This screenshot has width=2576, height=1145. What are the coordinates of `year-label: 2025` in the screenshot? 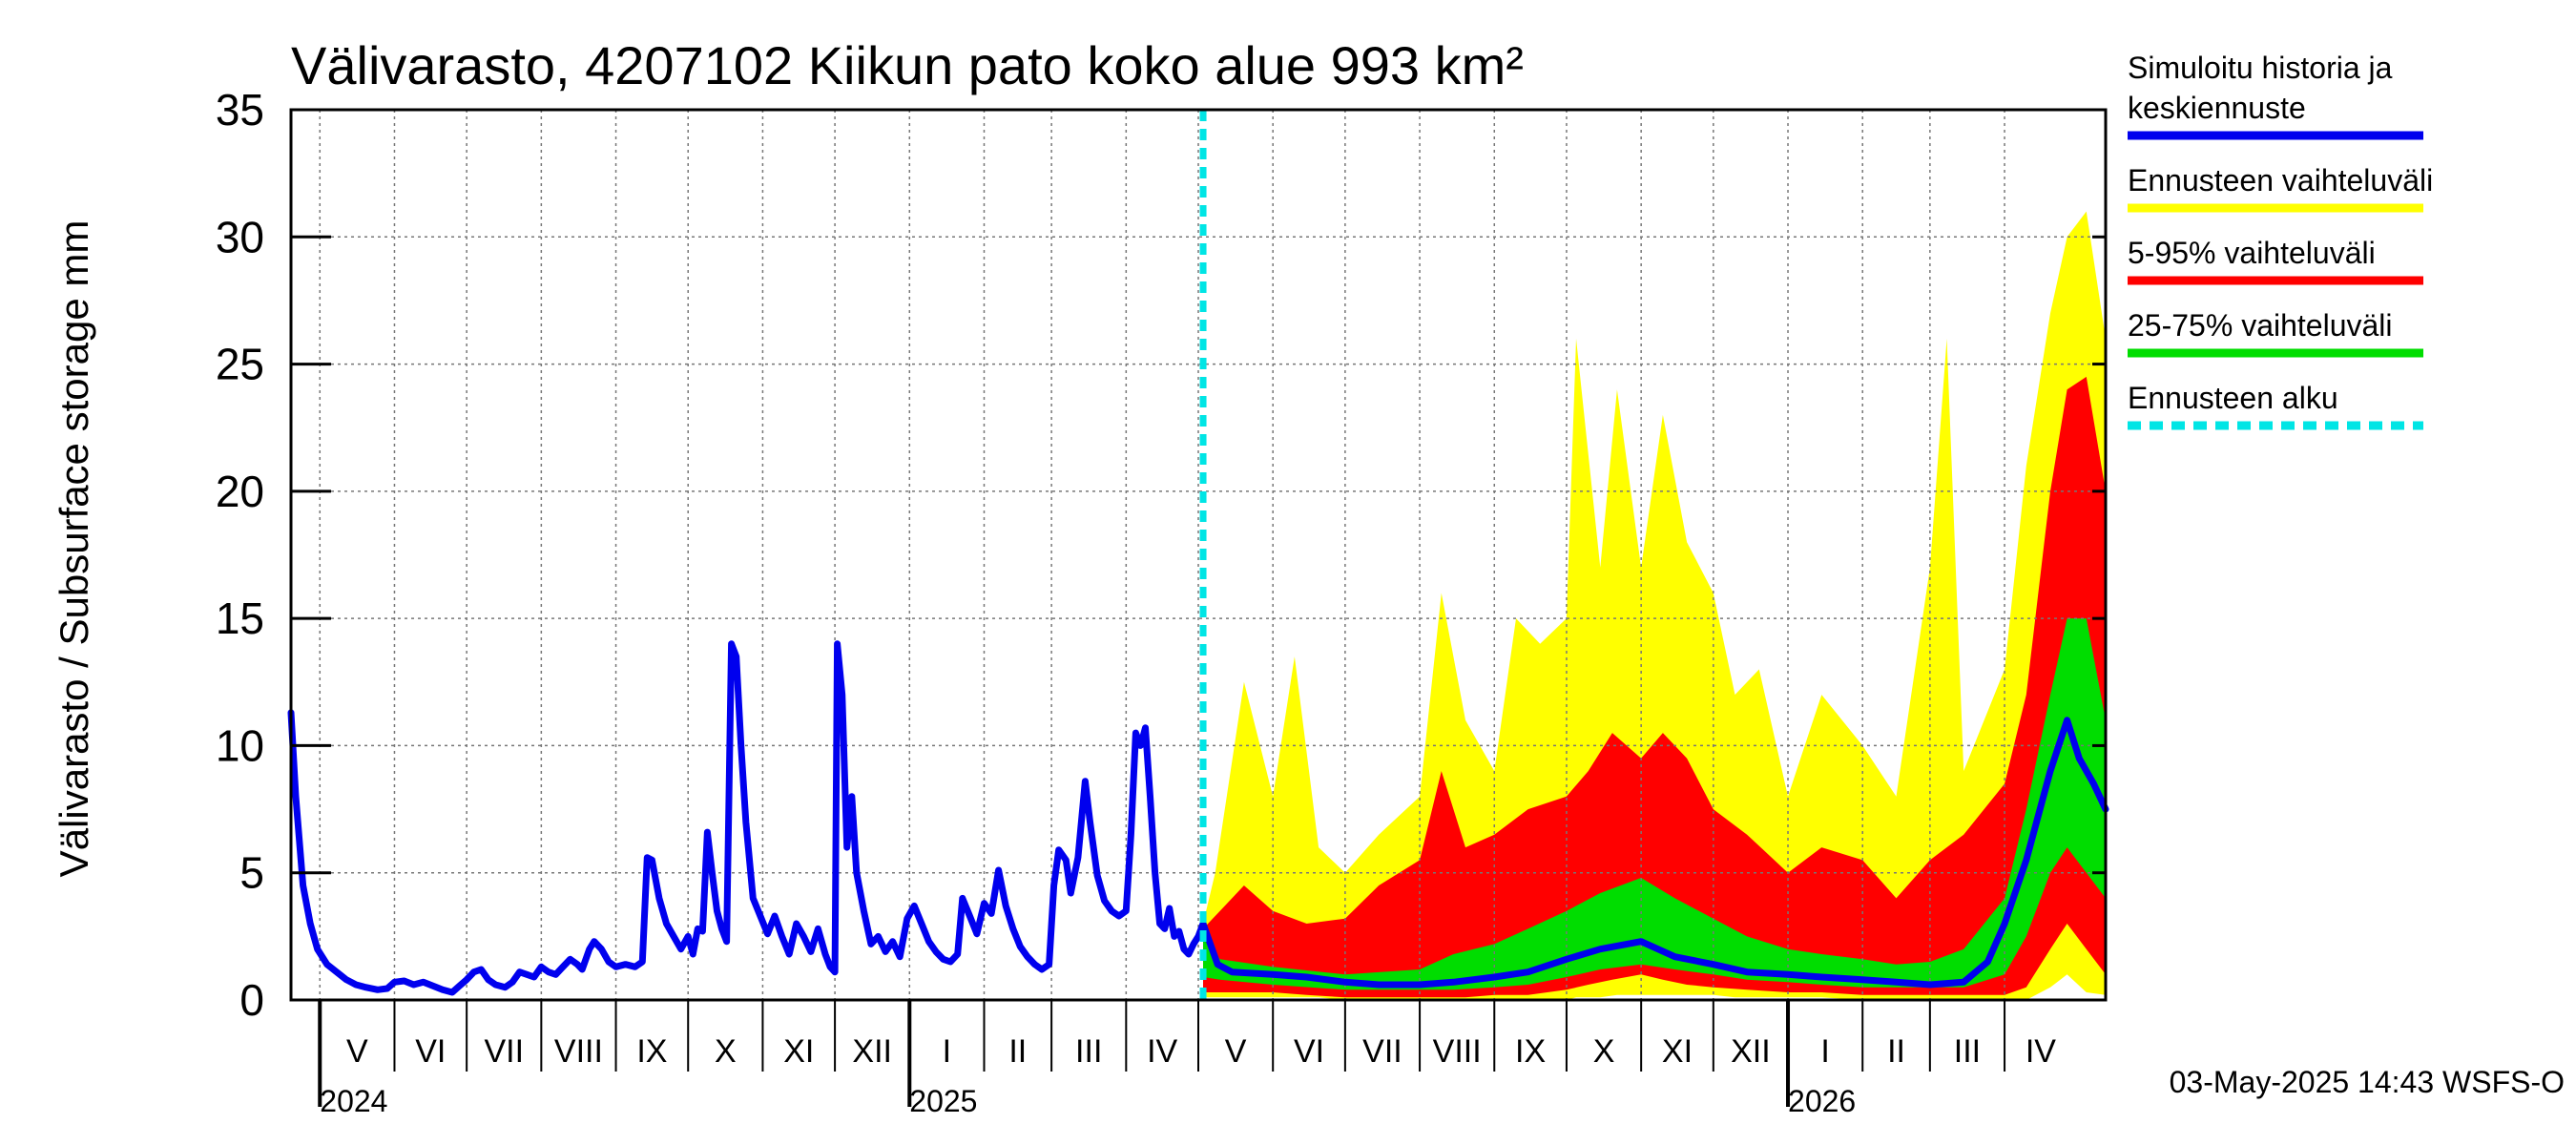 It's located at (943, 1101).